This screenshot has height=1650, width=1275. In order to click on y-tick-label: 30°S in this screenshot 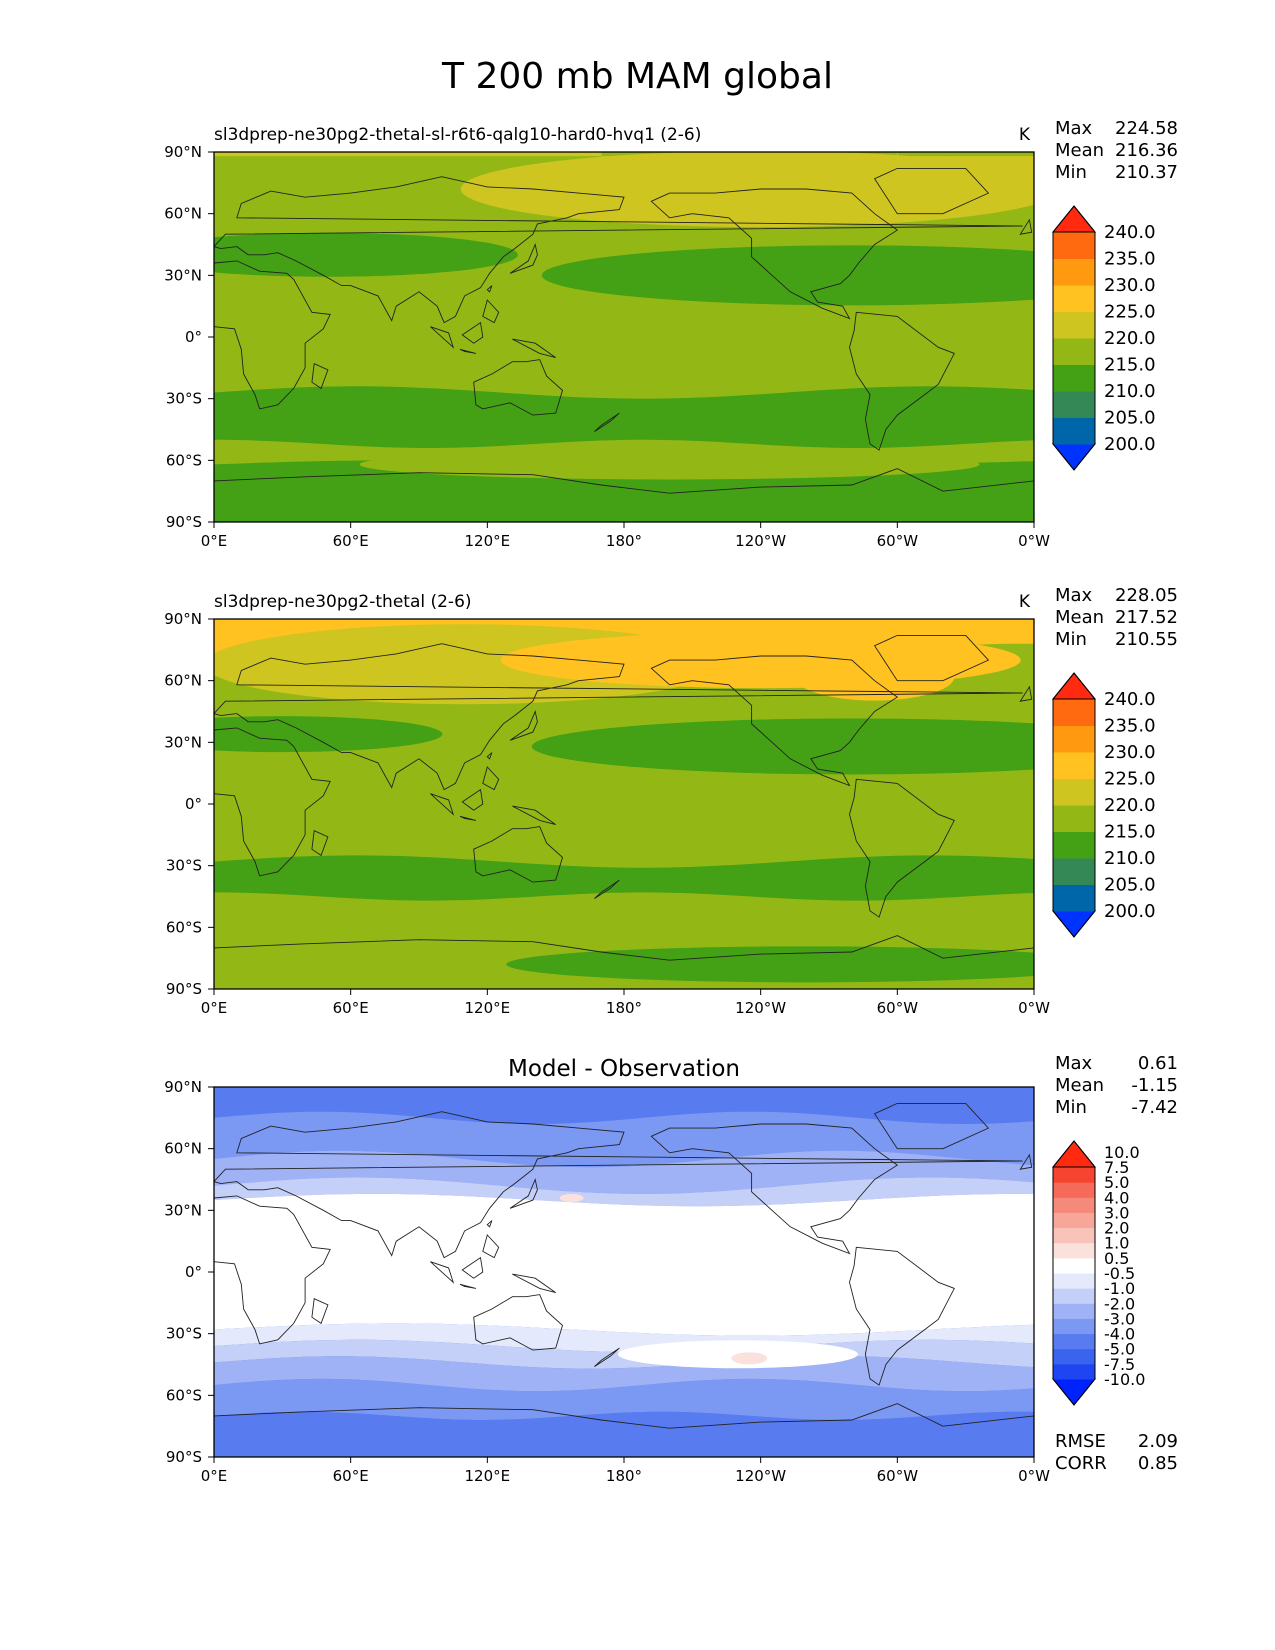, I will do `click(184, 866)`.